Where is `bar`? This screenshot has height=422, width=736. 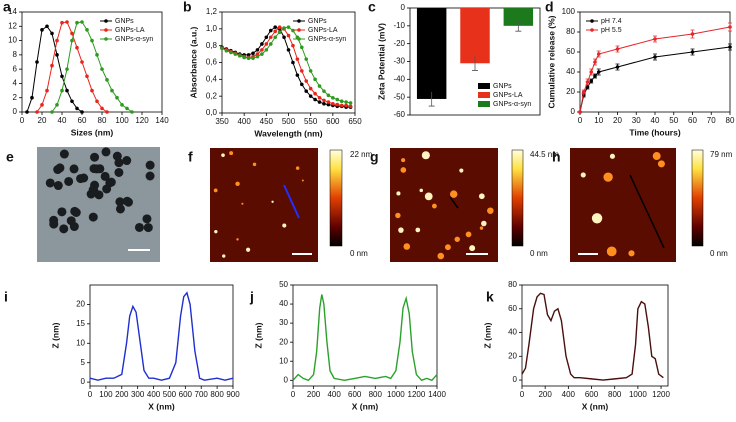 bar is located at coordinates (475, 36).